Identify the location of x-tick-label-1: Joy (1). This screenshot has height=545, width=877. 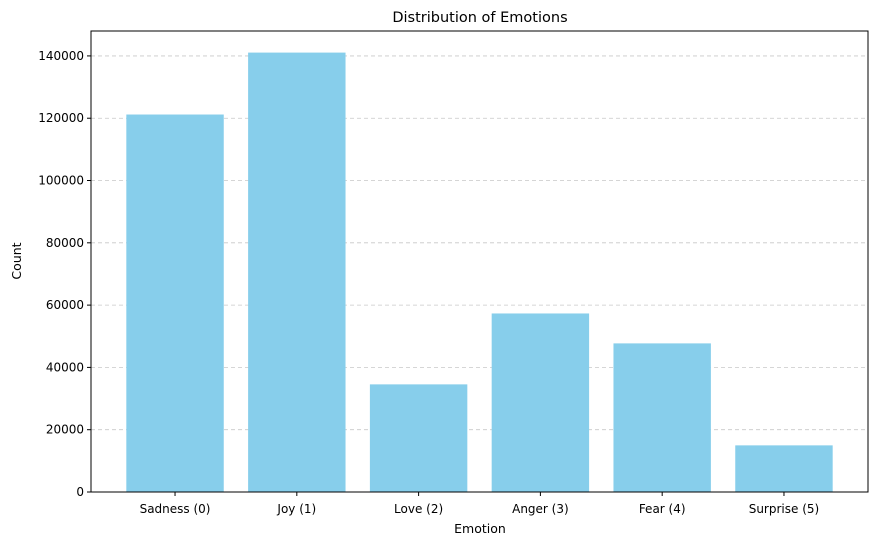
(296, 509).